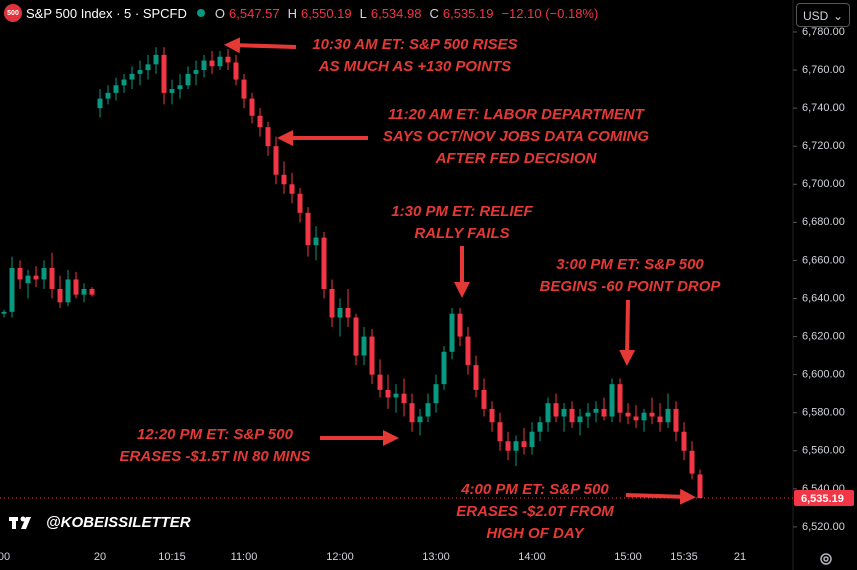 This screenshot has height=570, width=857. What do you see at coordinates (837, 16) in the screenshot?
I see `chevron: ⌄` at bounding box center [837, 16].